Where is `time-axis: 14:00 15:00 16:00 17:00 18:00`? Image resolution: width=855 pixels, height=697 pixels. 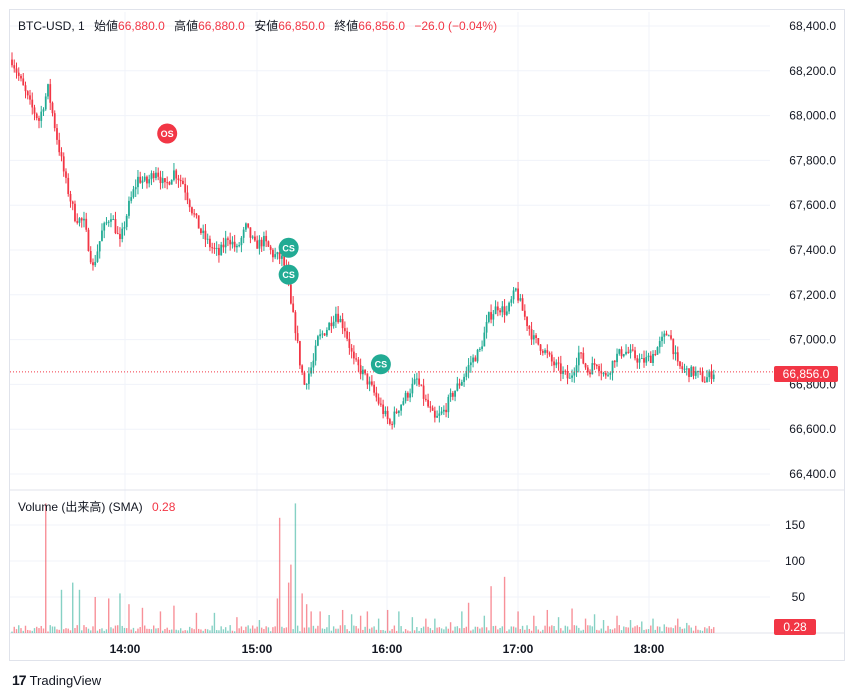
time-axis: 14:00 15:00 16:00 17:00 18:00 is located at coordinates (387, 649).